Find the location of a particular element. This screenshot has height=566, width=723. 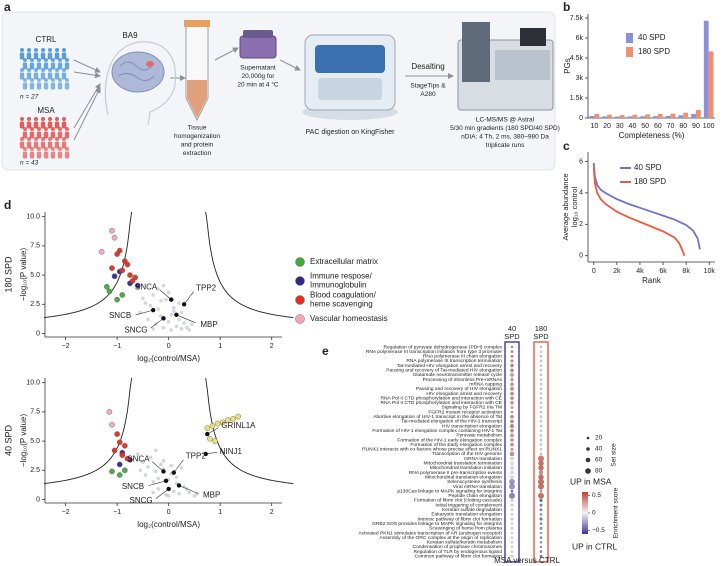

y-tick-label: 7.5 is located at coordinates (35, 246).